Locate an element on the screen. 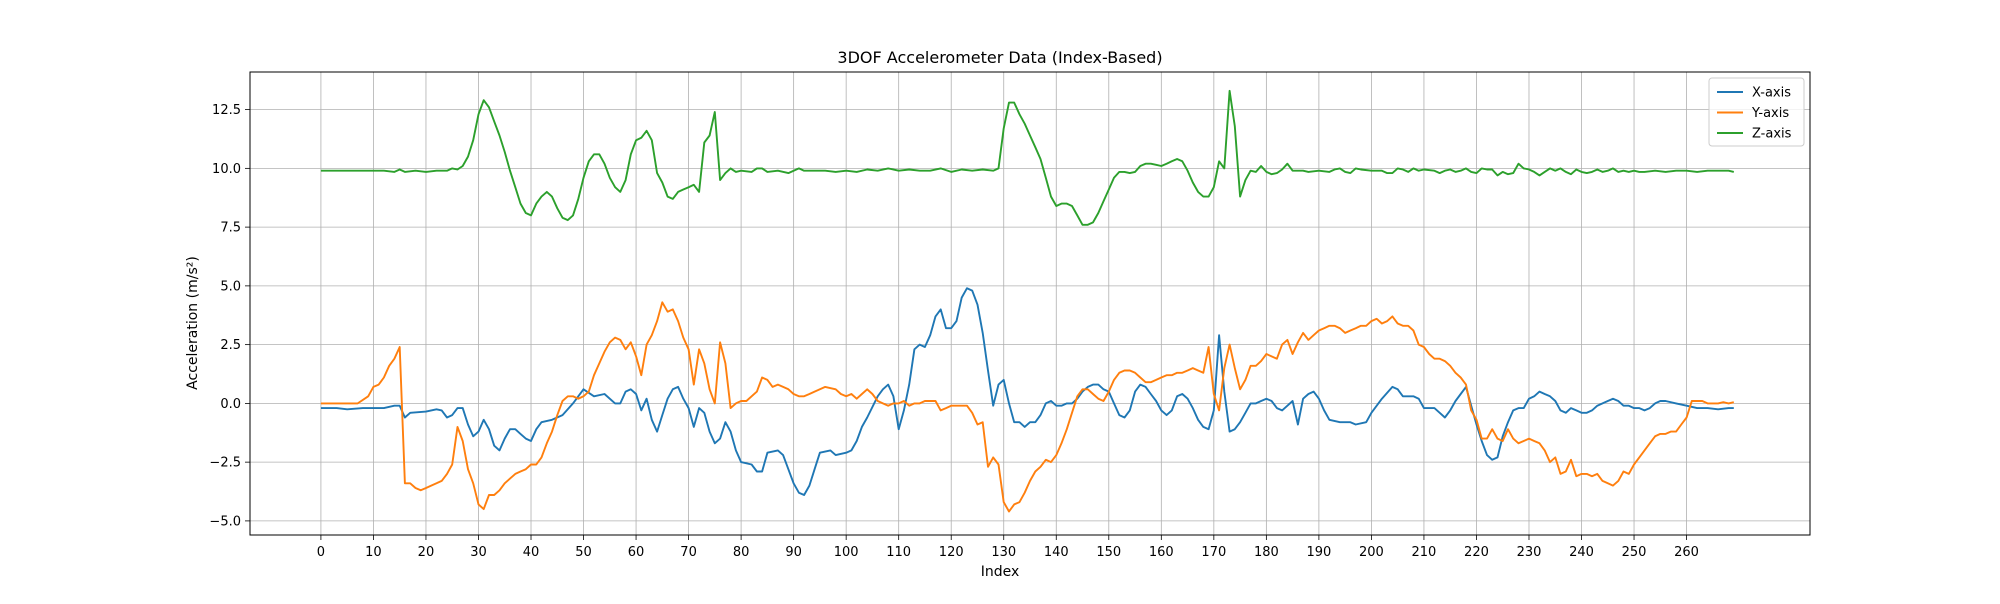  legend-label: Y-axis is located at coordinates (1770, 113).